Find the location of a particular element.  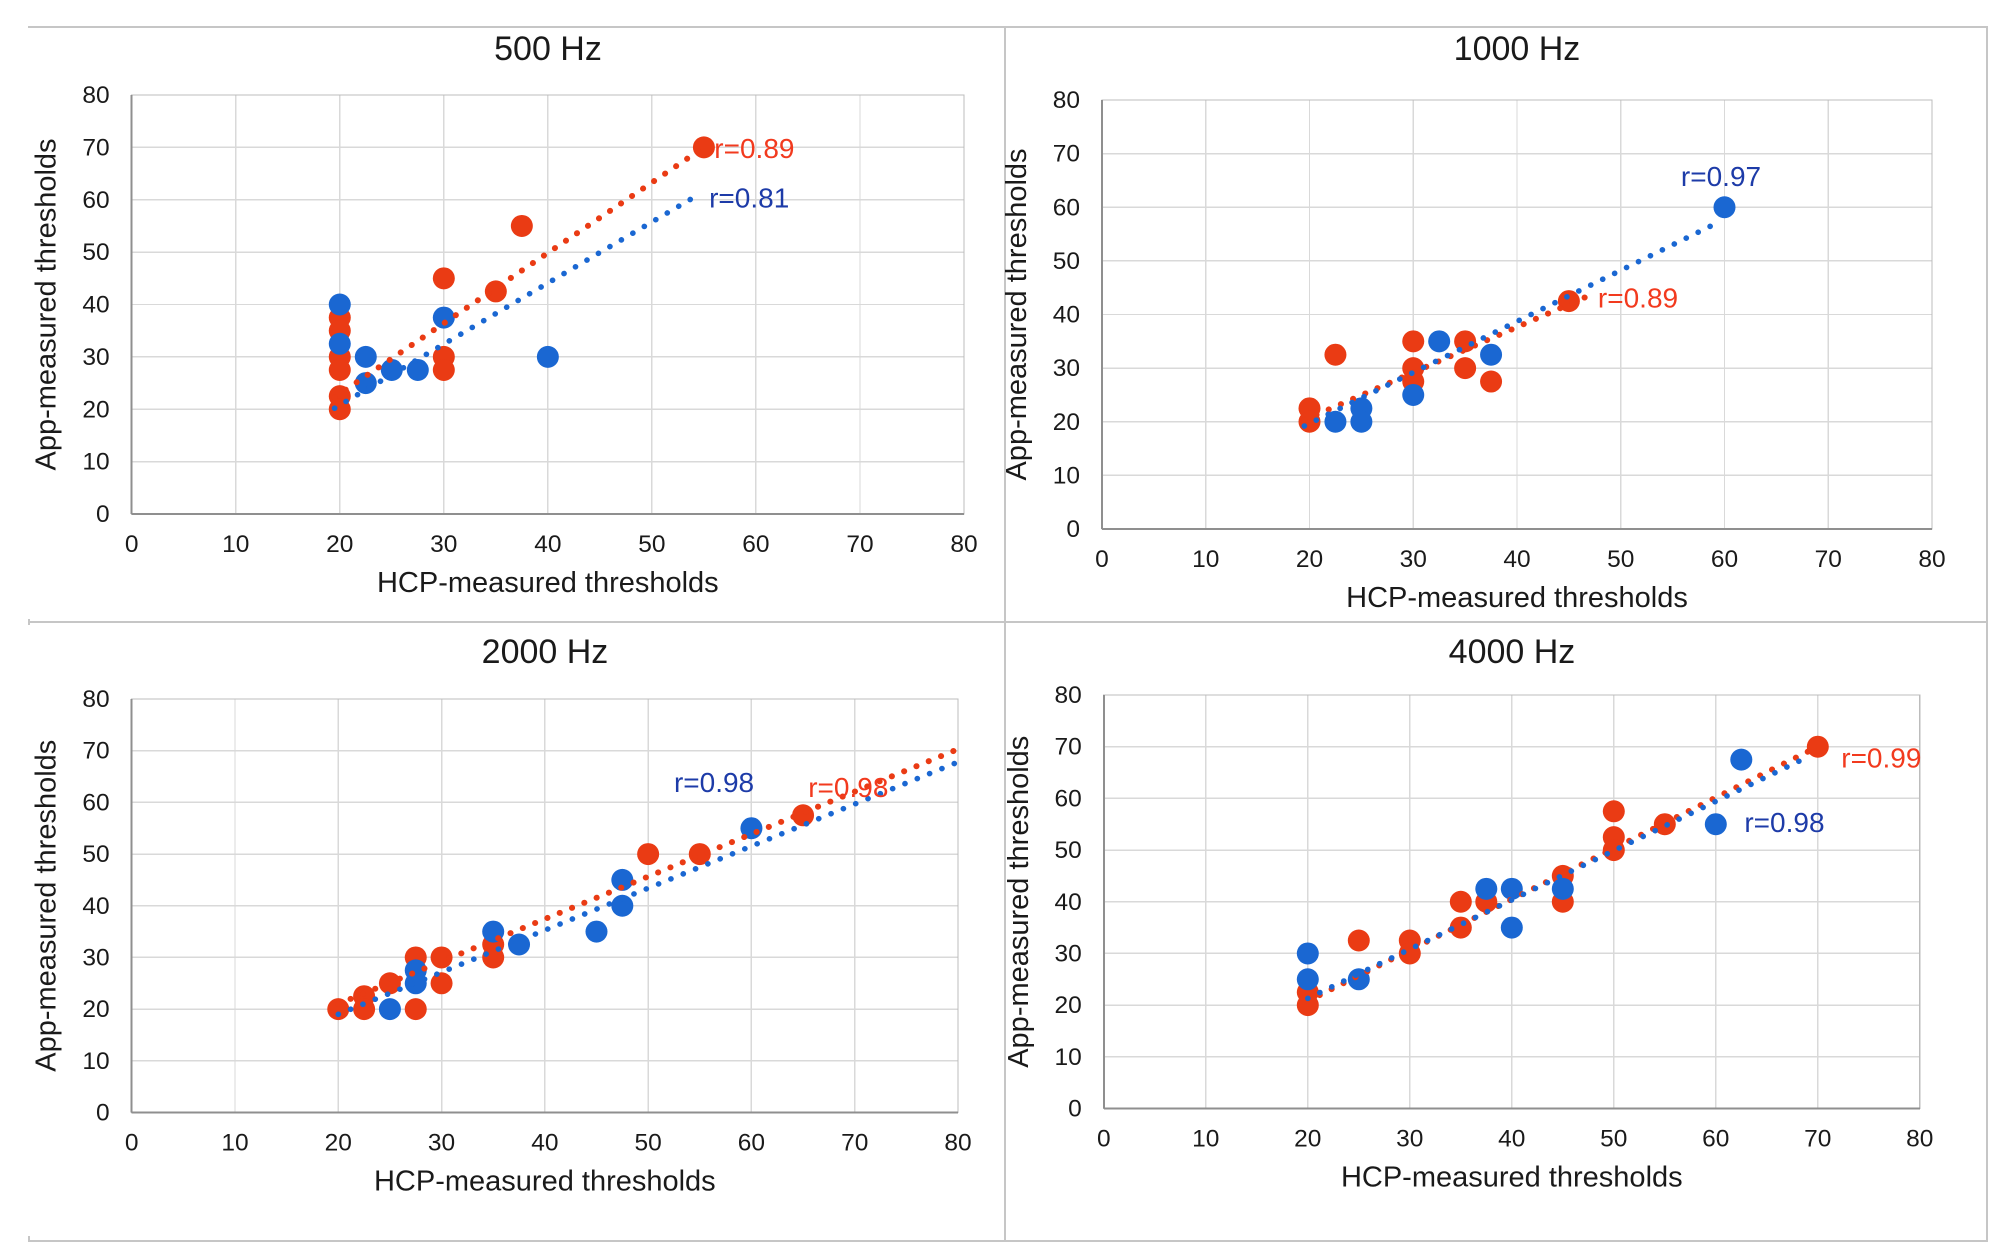

trendline-blue is located at coordinates (648, 888).